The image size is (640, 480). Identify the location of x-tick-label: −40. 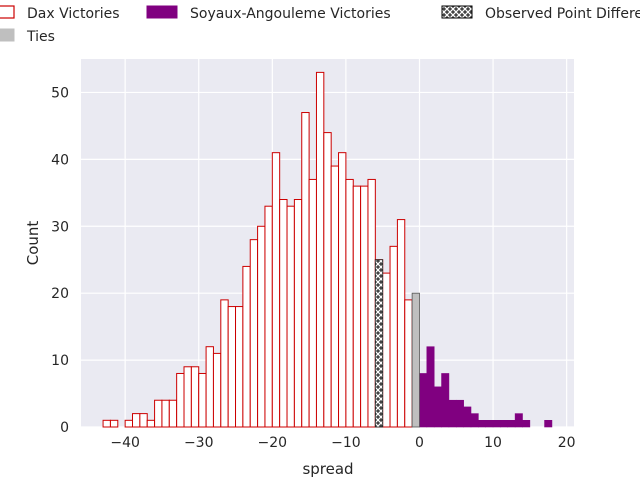
(125, 443).